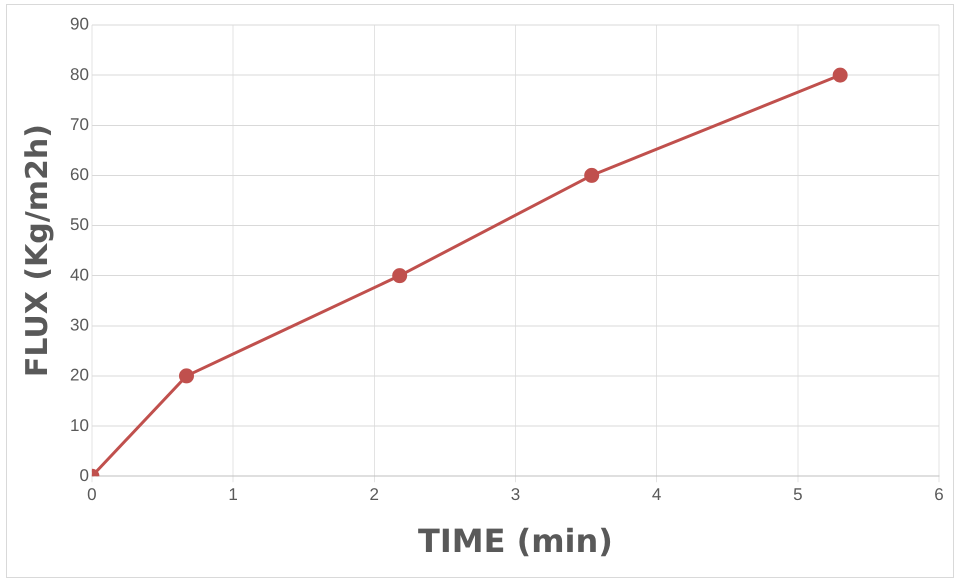 This screenshot has height=581, width=960. I want to click on x-tick-label: 1, so click(233, 494).